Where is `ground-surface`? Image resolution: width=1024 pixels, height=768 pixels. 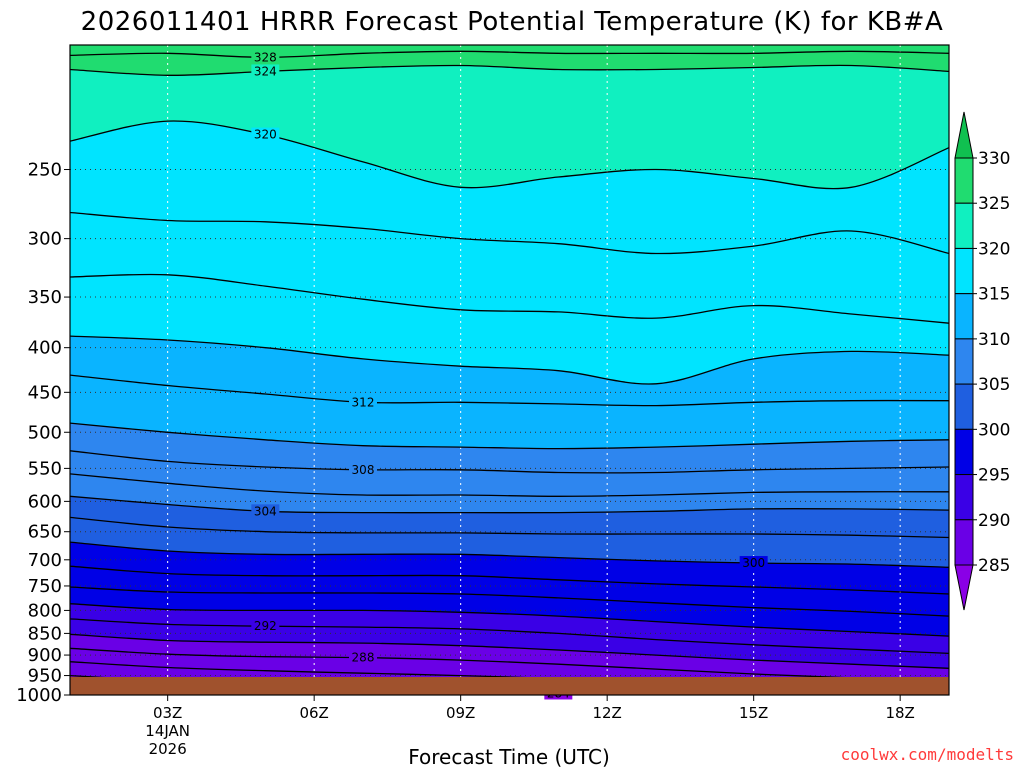 ground-surface is located at coordinates (509, 686).